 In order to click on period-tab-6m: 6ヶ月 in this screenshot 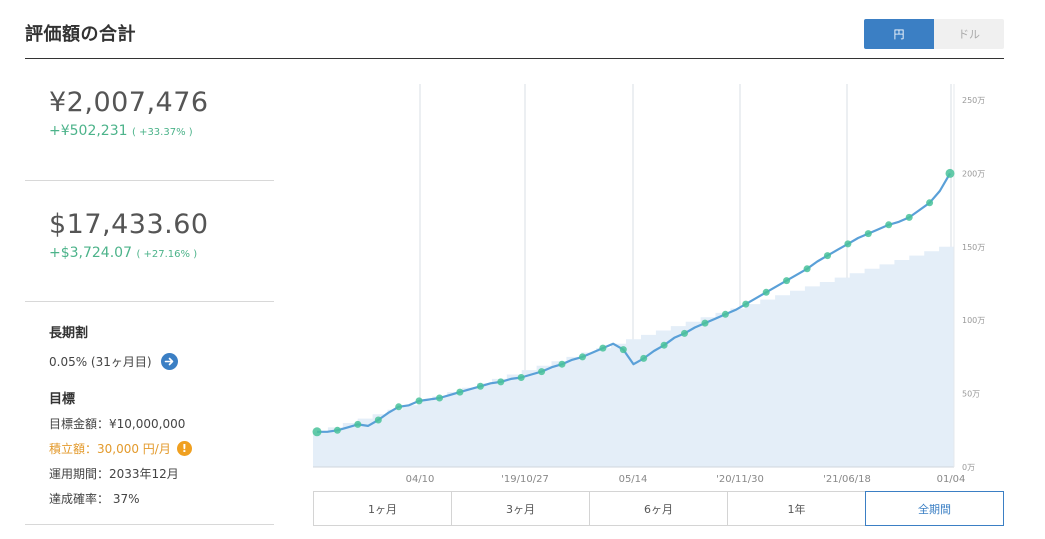, I will do `click(658, 508)`.